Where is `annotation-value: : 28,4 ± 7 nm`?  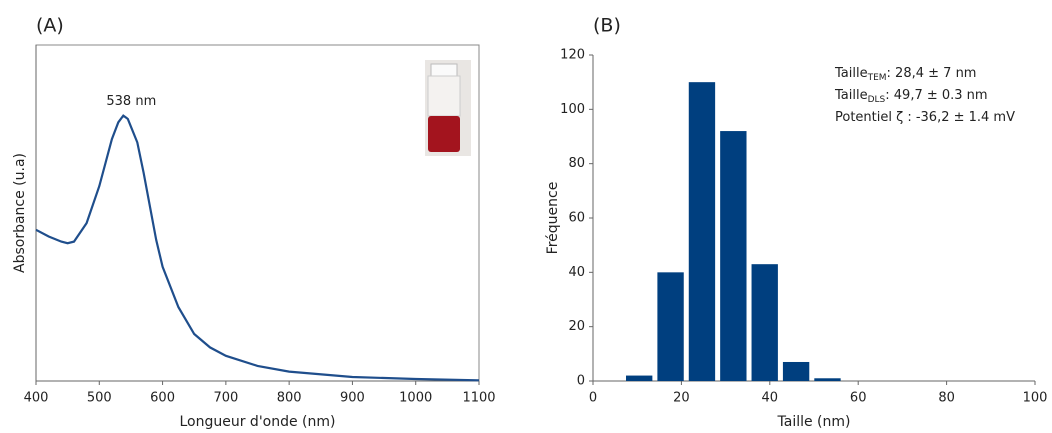
annotation-value: : 28,4 ± 7 nm is located at coordinates (932, 73).